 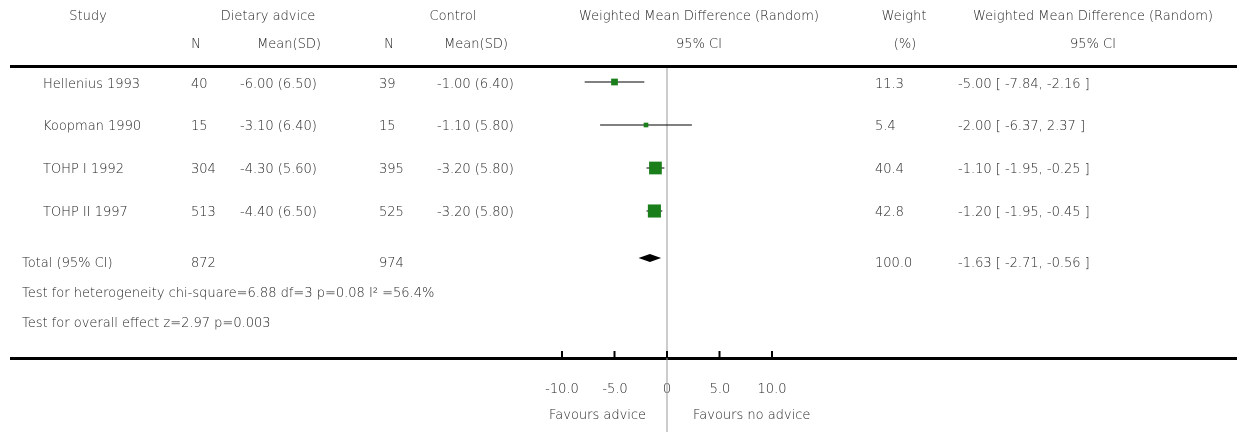 I want to click on ci-value: -1.10 [ -1.95, -0.25 ], so click(x=1024, y=169).